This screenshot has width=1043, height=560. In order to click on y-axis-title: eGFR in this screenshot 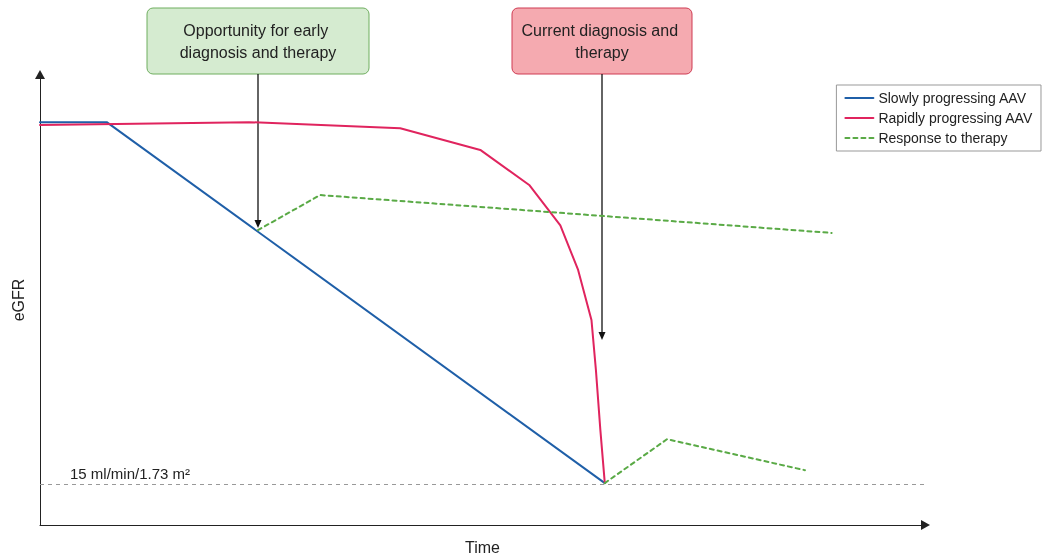, I will do `click(18, 300)`.